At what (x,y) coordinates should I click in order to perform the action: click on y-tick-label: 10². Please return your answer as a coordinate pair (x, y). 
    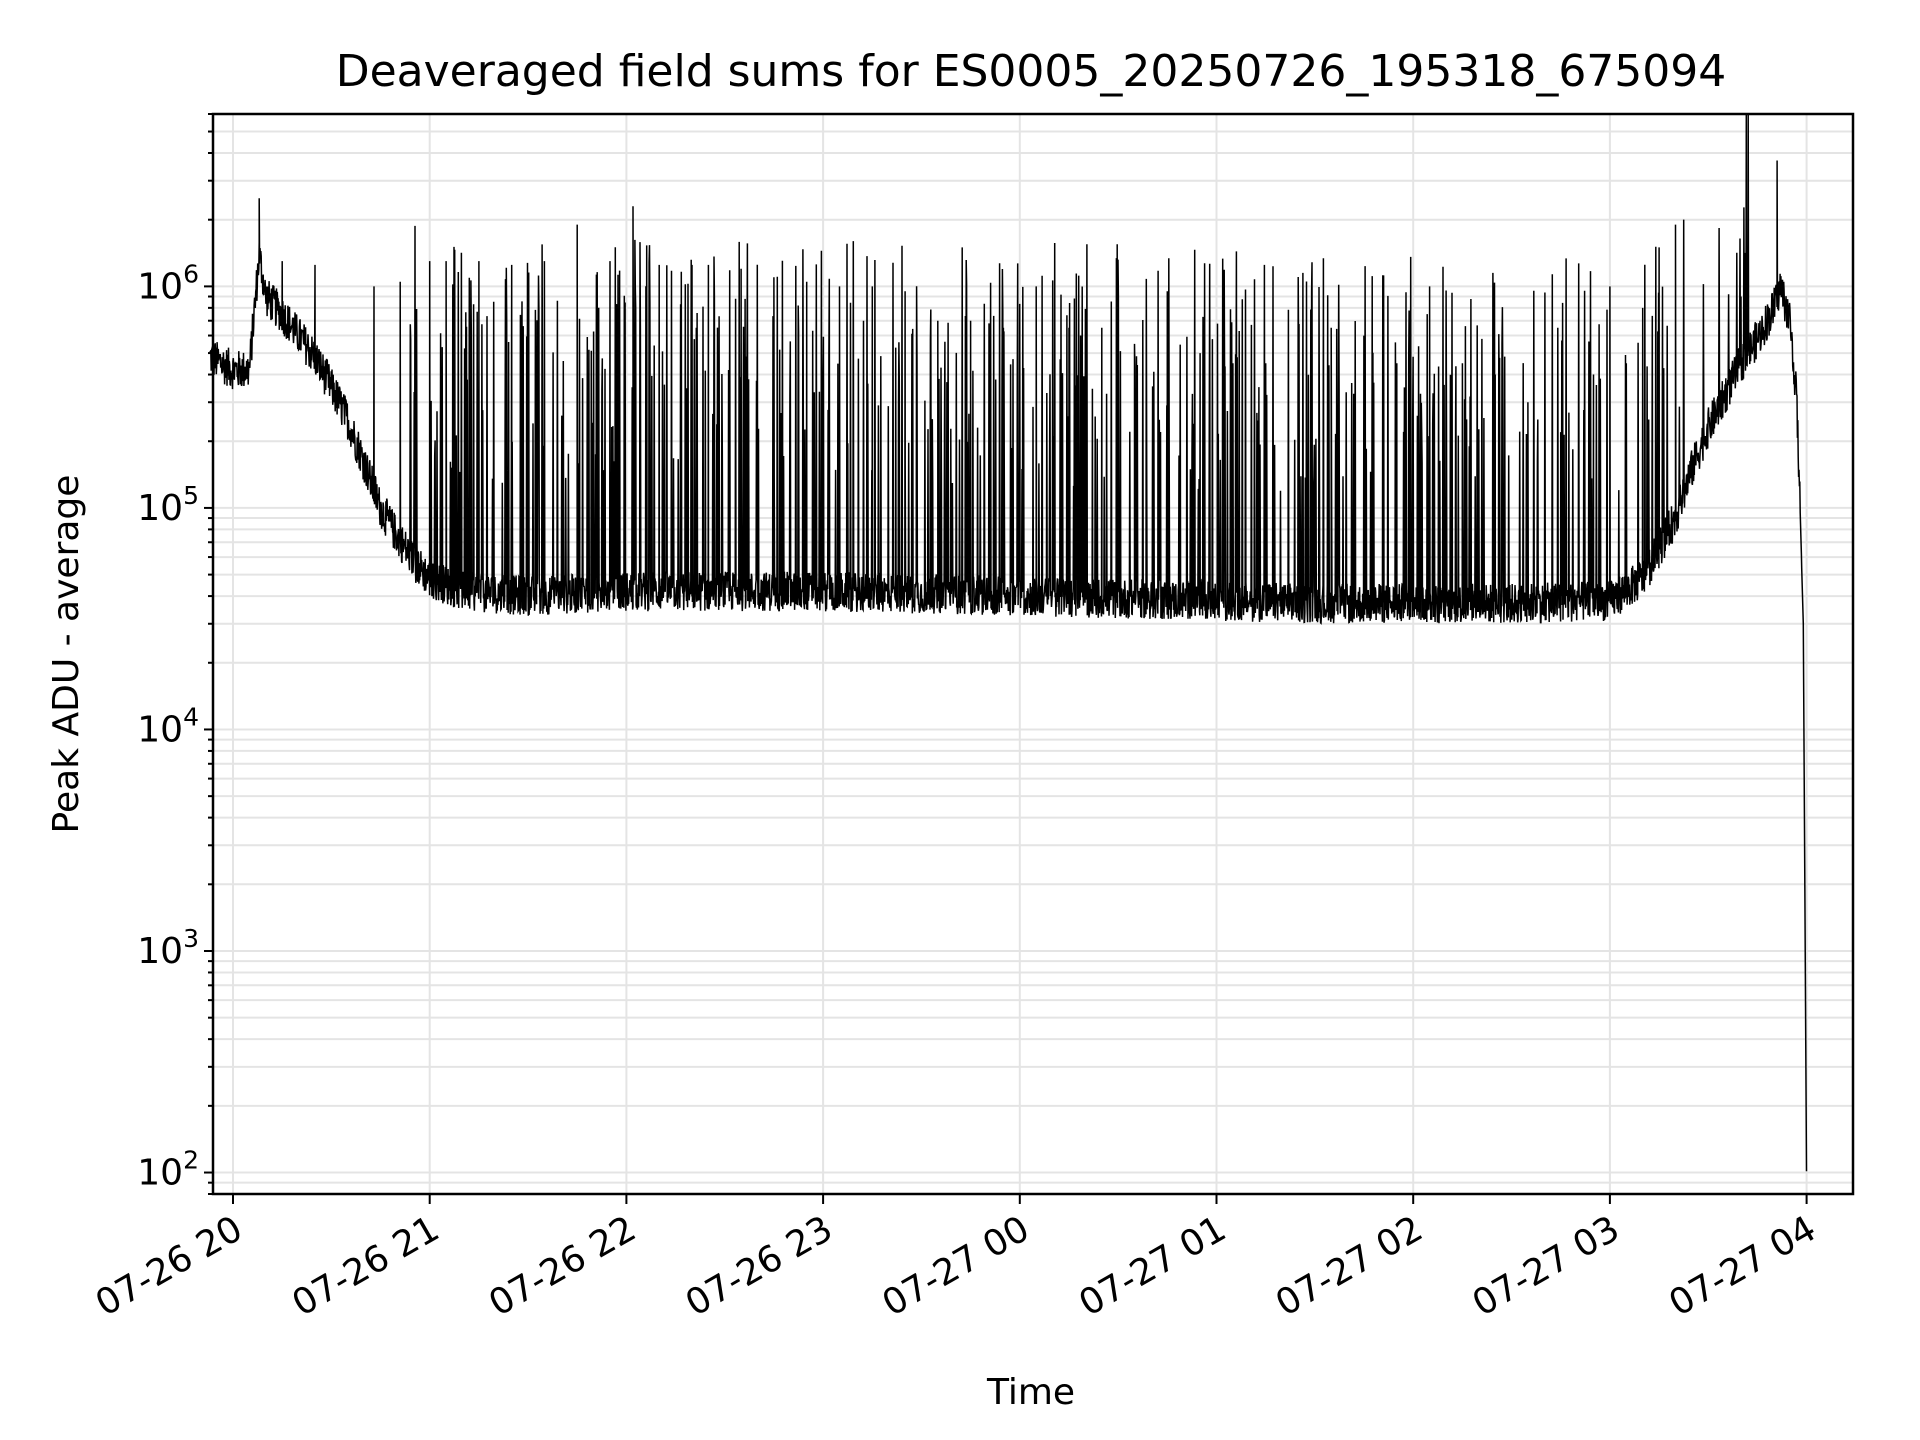
    Looking at the image, I should click on (168, 1170).